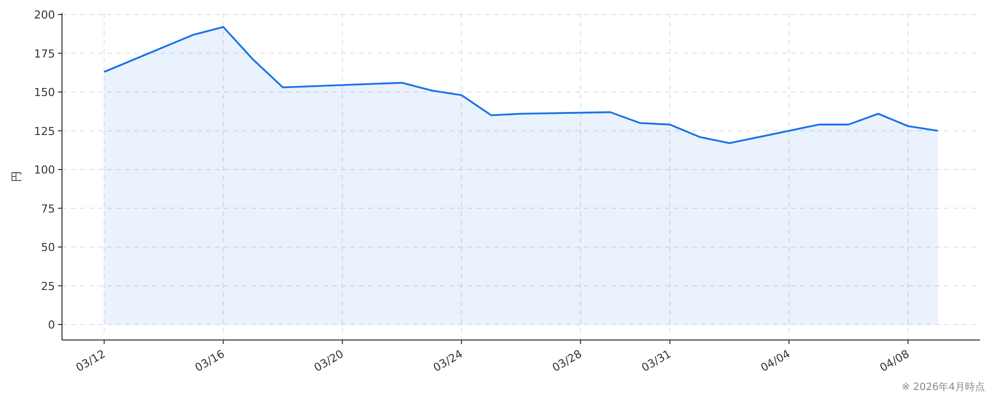  Describe the element at coordinates (51, 325) in the screenshot. I see `y-tick-label: 0` at that location.